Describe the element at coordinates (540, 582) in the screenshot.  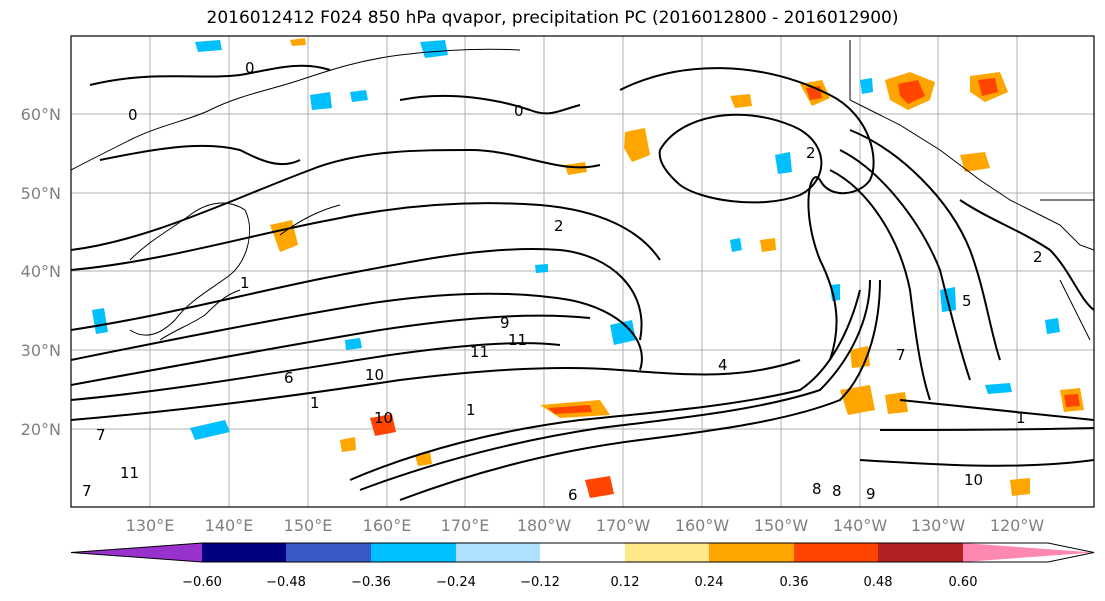
I see `colorbar-tick-label: −0.12` at that location.